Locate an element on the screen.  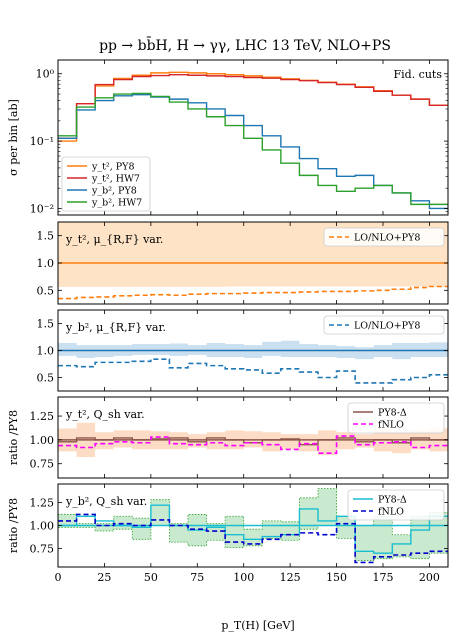
figure-title: pp → bb̄H, H → γγ, LHC 13 TeV, NLO+PS is located at coordinates (245, 45).